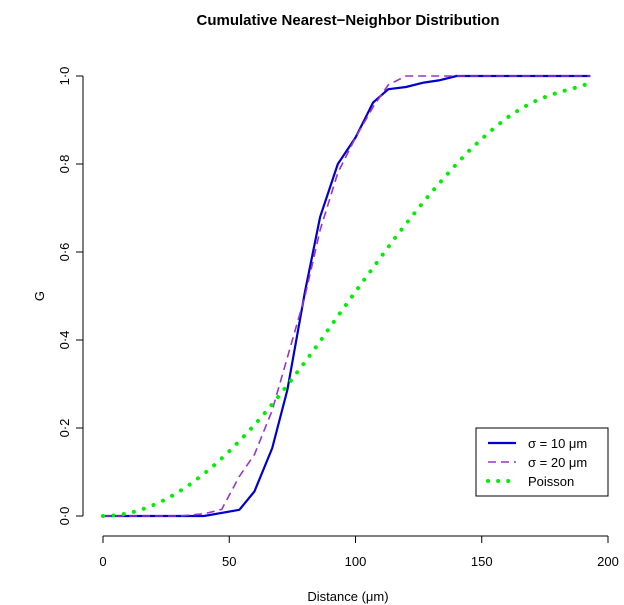 This screenshot has height=605, width=624. I want to click on legend-box, so click(542, 462).